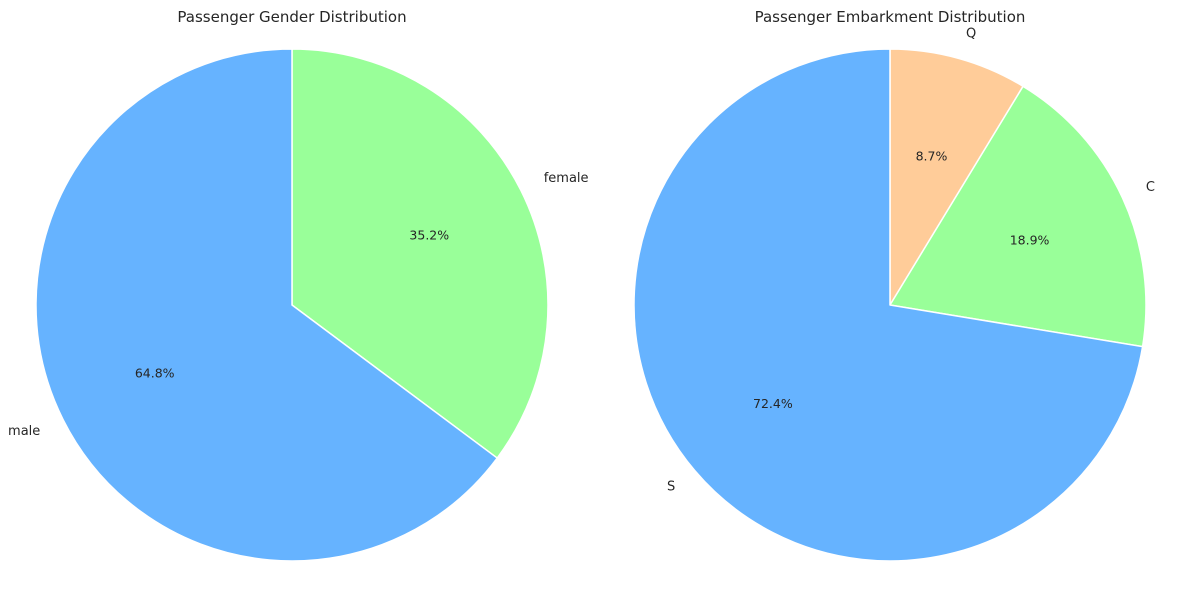 The height and width of the screenshot is (590, 1182). What do you see at coordinates (566, 178) in the screenshot?
I see `gender-slice-label-female: female` at bounding box center [566, 178].